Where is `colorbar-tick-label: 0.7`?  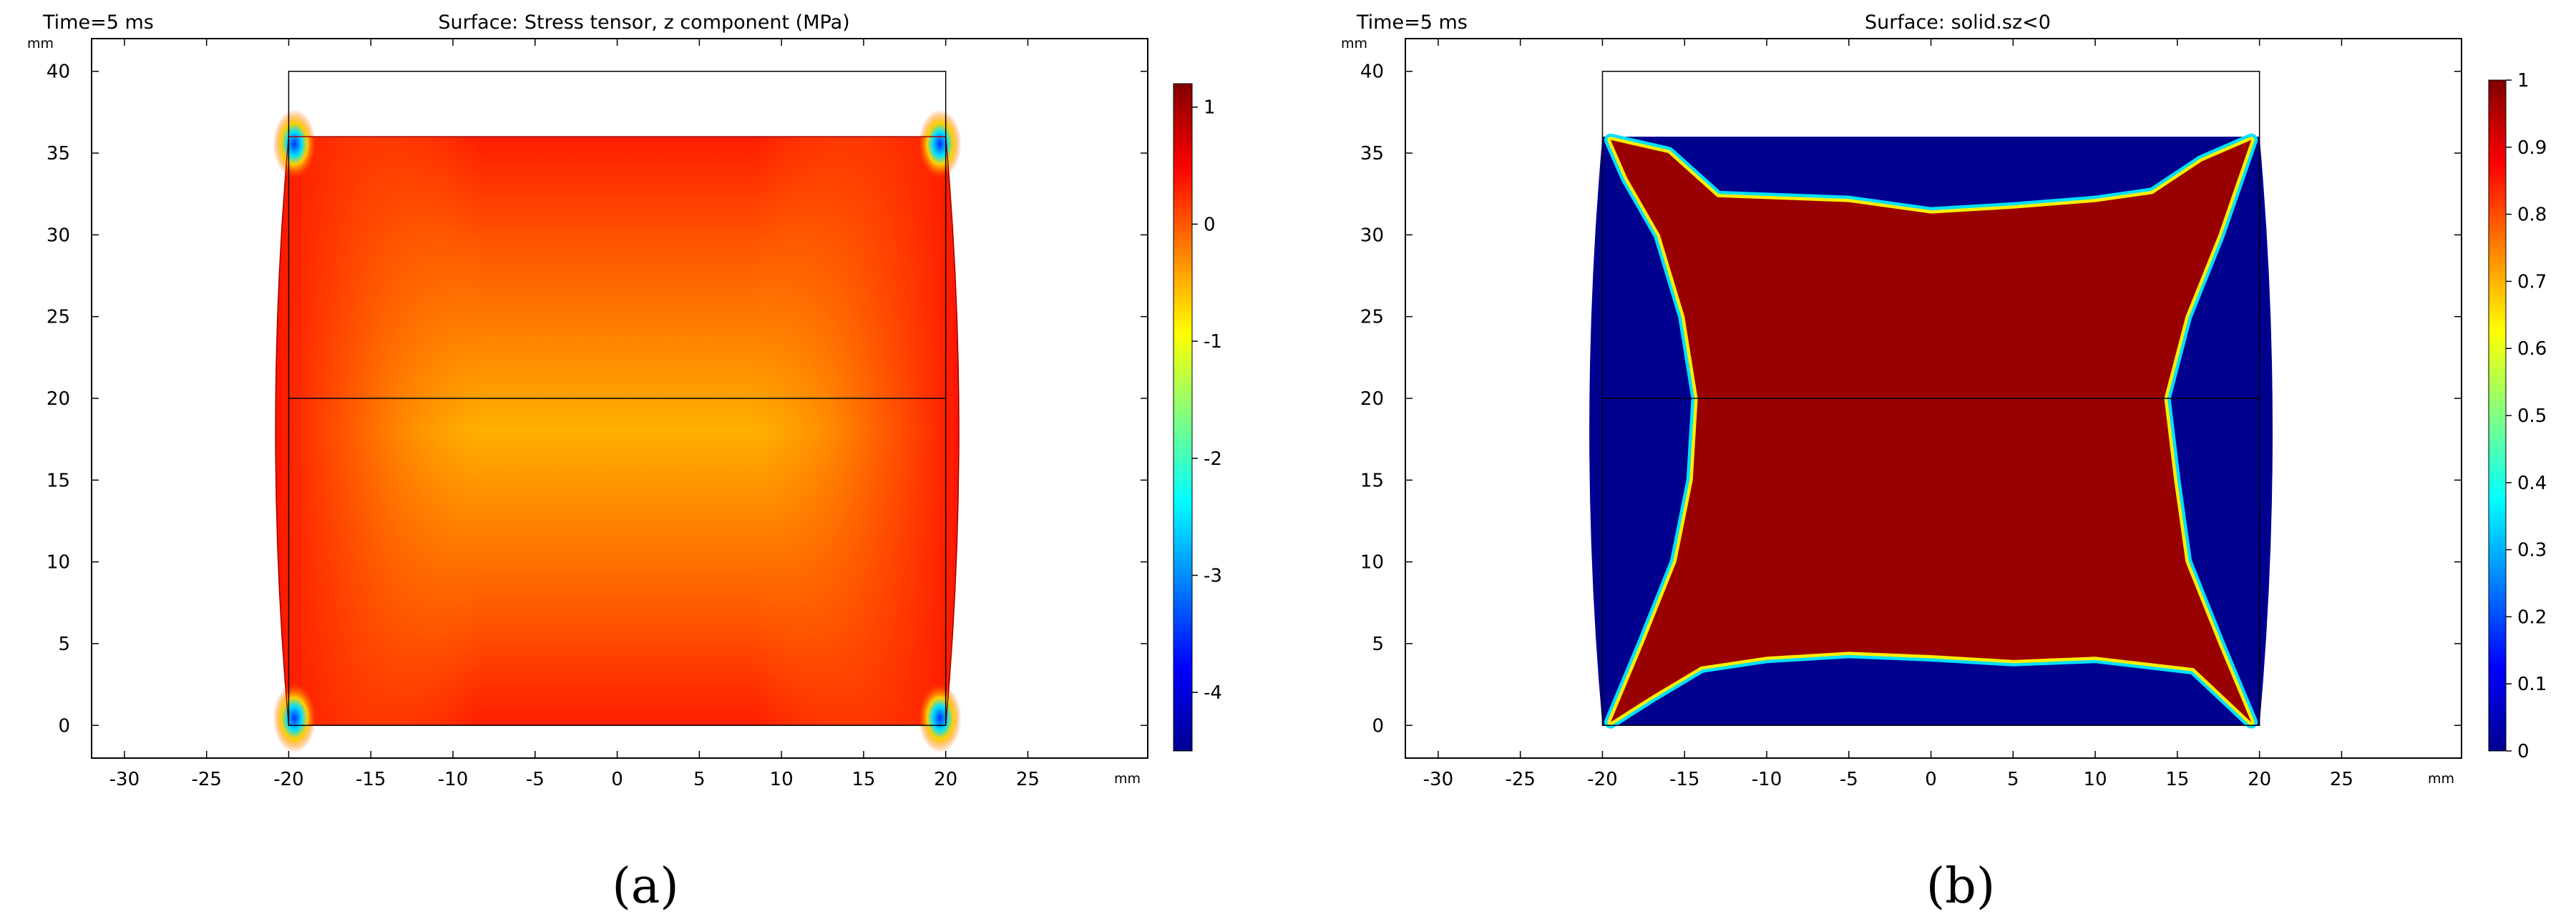 colorbar-tick-label: 0.7 is located at coordinates (2532, 282).